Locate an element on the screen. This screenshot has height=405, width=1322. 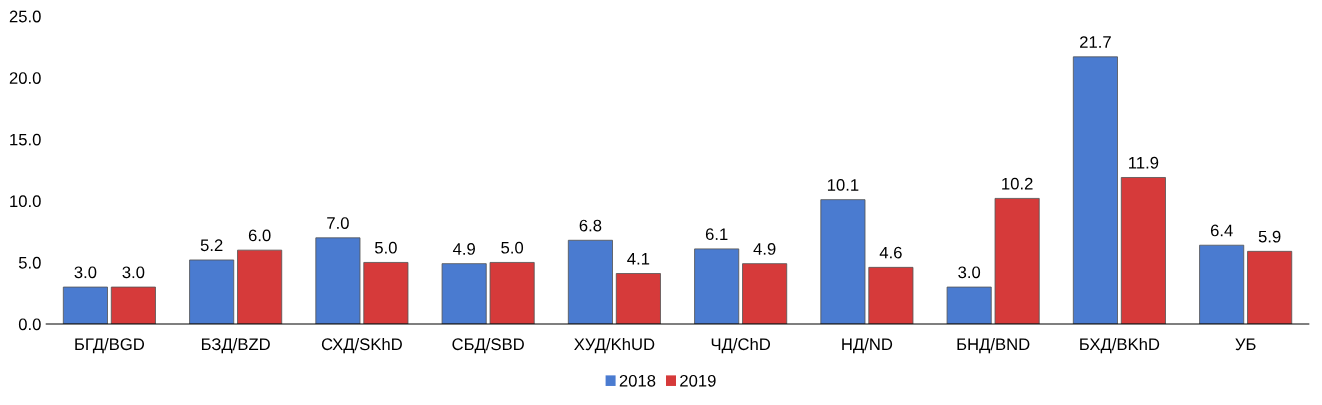
legend-label: 2018 is located at coordinates (637, 380).